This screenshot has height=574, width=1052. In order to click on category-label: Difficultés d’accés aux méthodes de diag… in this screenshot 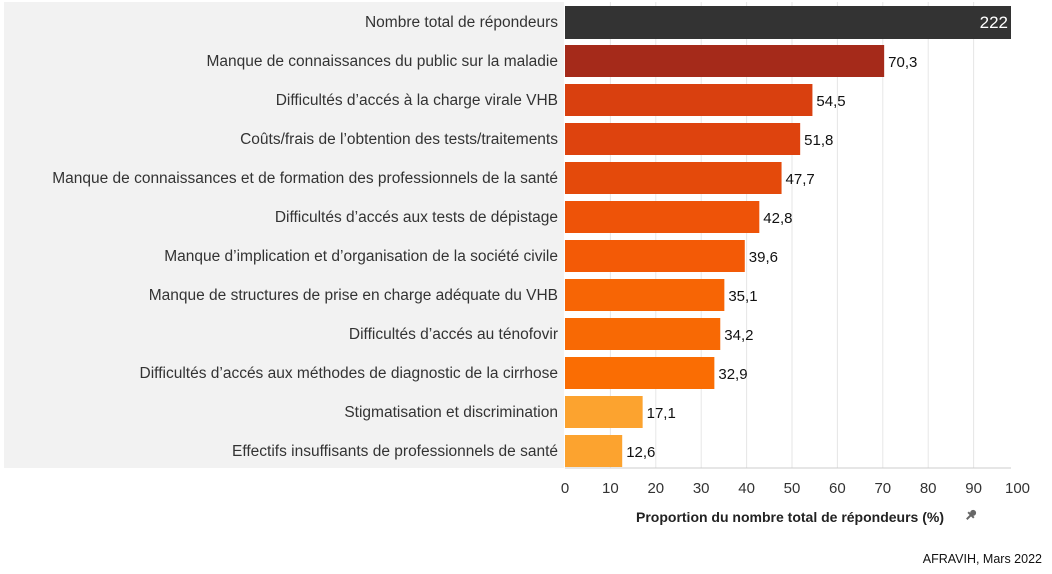, I will do `click(349, 373)`.